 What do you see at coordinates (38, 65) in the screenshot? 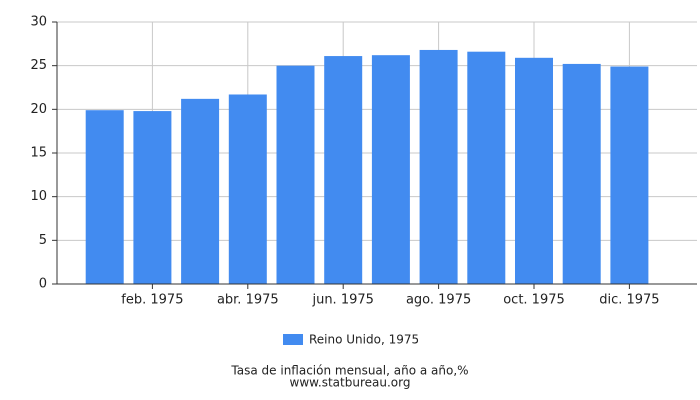
I see `y-tick-label: 25` at bounding box center [38, 65].